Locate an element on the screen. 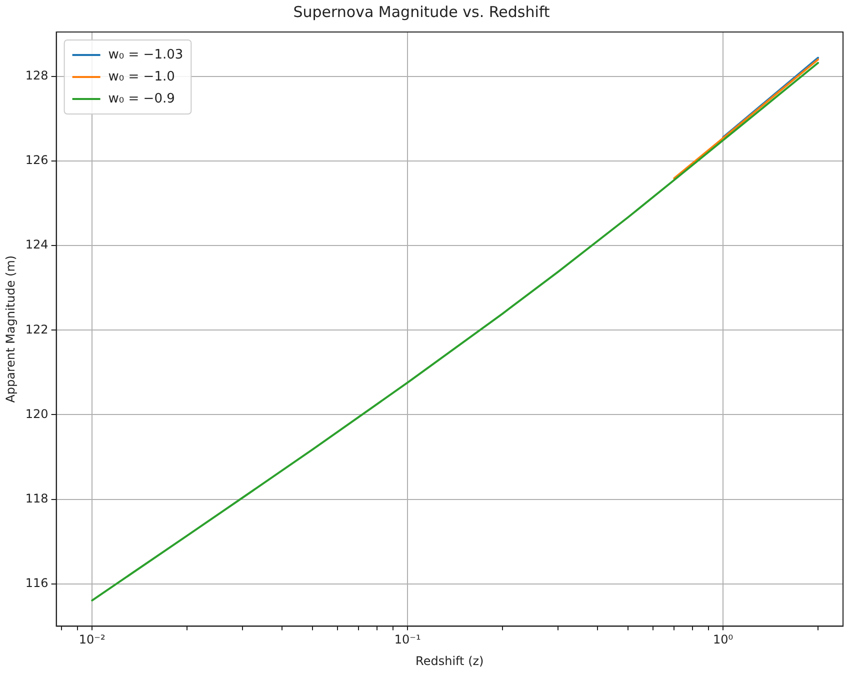  chart-title: Supernova Magnitude vs. Redshift is located at coordinates (421, 11).